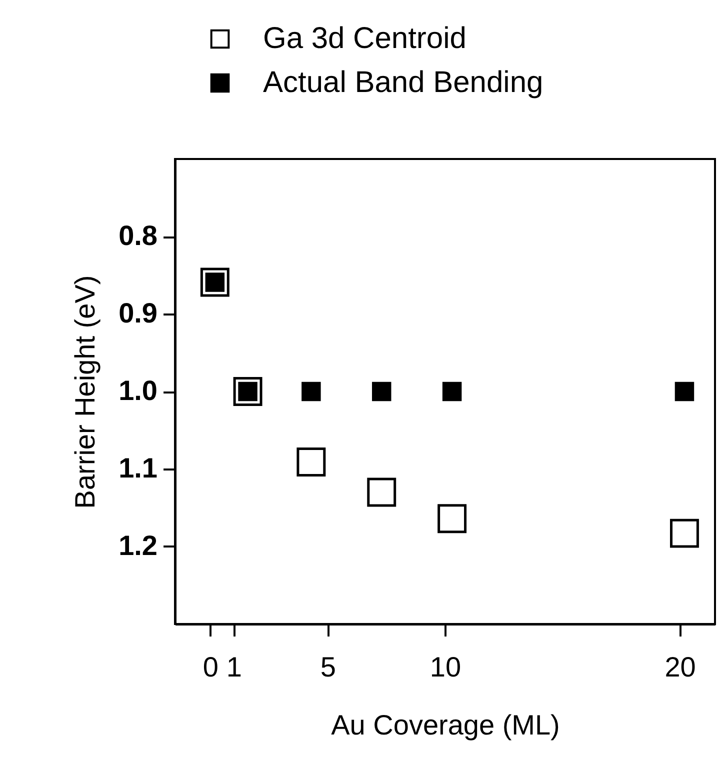 The image size is (723, 783). What do you see at coordinates (138, 468) in the screenshot?
I see `y-tick-label: 1.1` at bounding box center [138, 468].